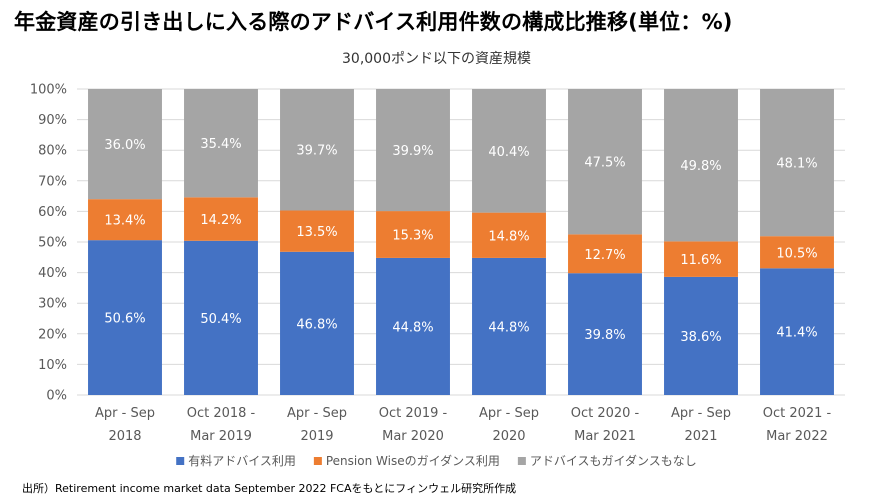 The width and height of the screenshot is (873, 503). Describe the element at coordinates (413, 436) in the screenshot. I see `x-tick-label: Mar 2020` at that location.